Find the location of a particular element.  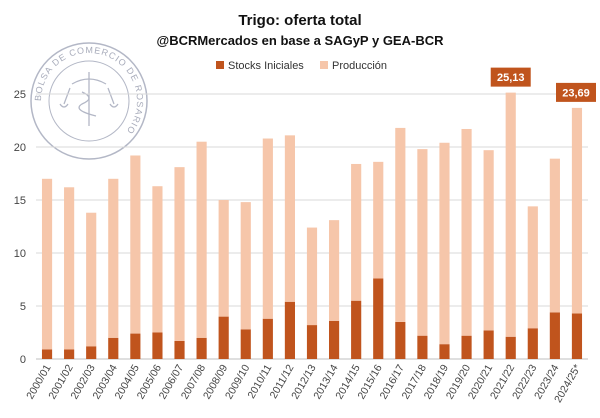

callout-label: 25,13 is located at coordinates (511, 78).